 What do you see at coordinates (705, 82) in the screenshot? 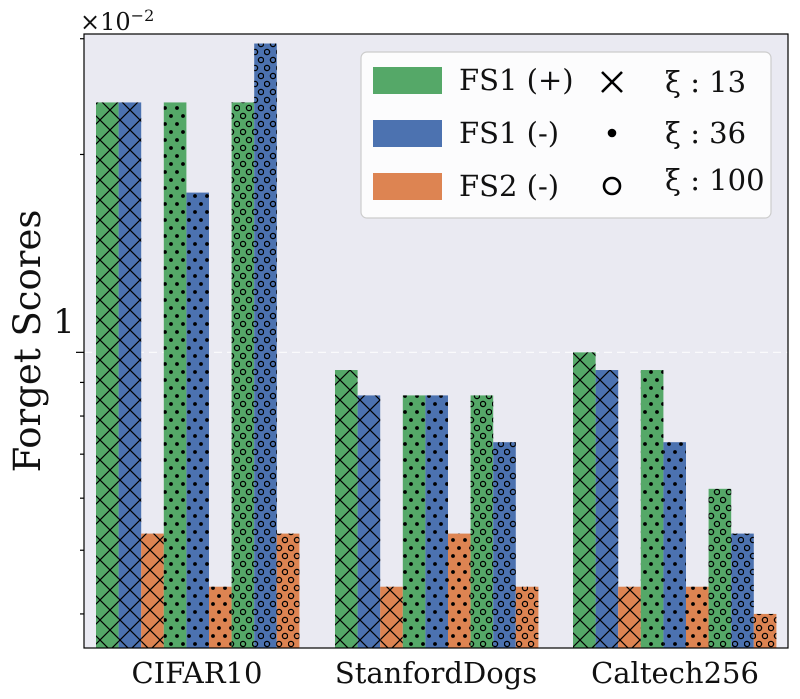
I see `legend-hatch-label-13: ξ : 13` at bounding box center [705, 82].